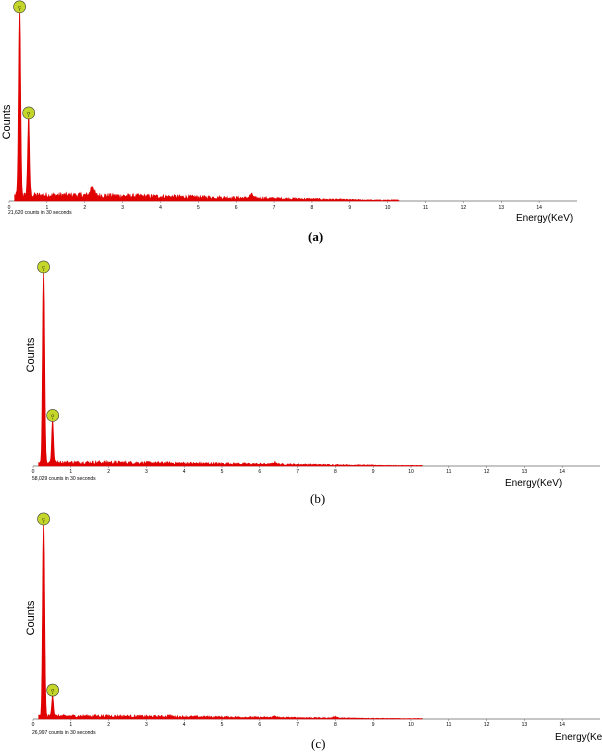 Image resolution: width=602 pixels, height=752 pixels. I want to click on figure-caption-a: (a), so click(316, 236).